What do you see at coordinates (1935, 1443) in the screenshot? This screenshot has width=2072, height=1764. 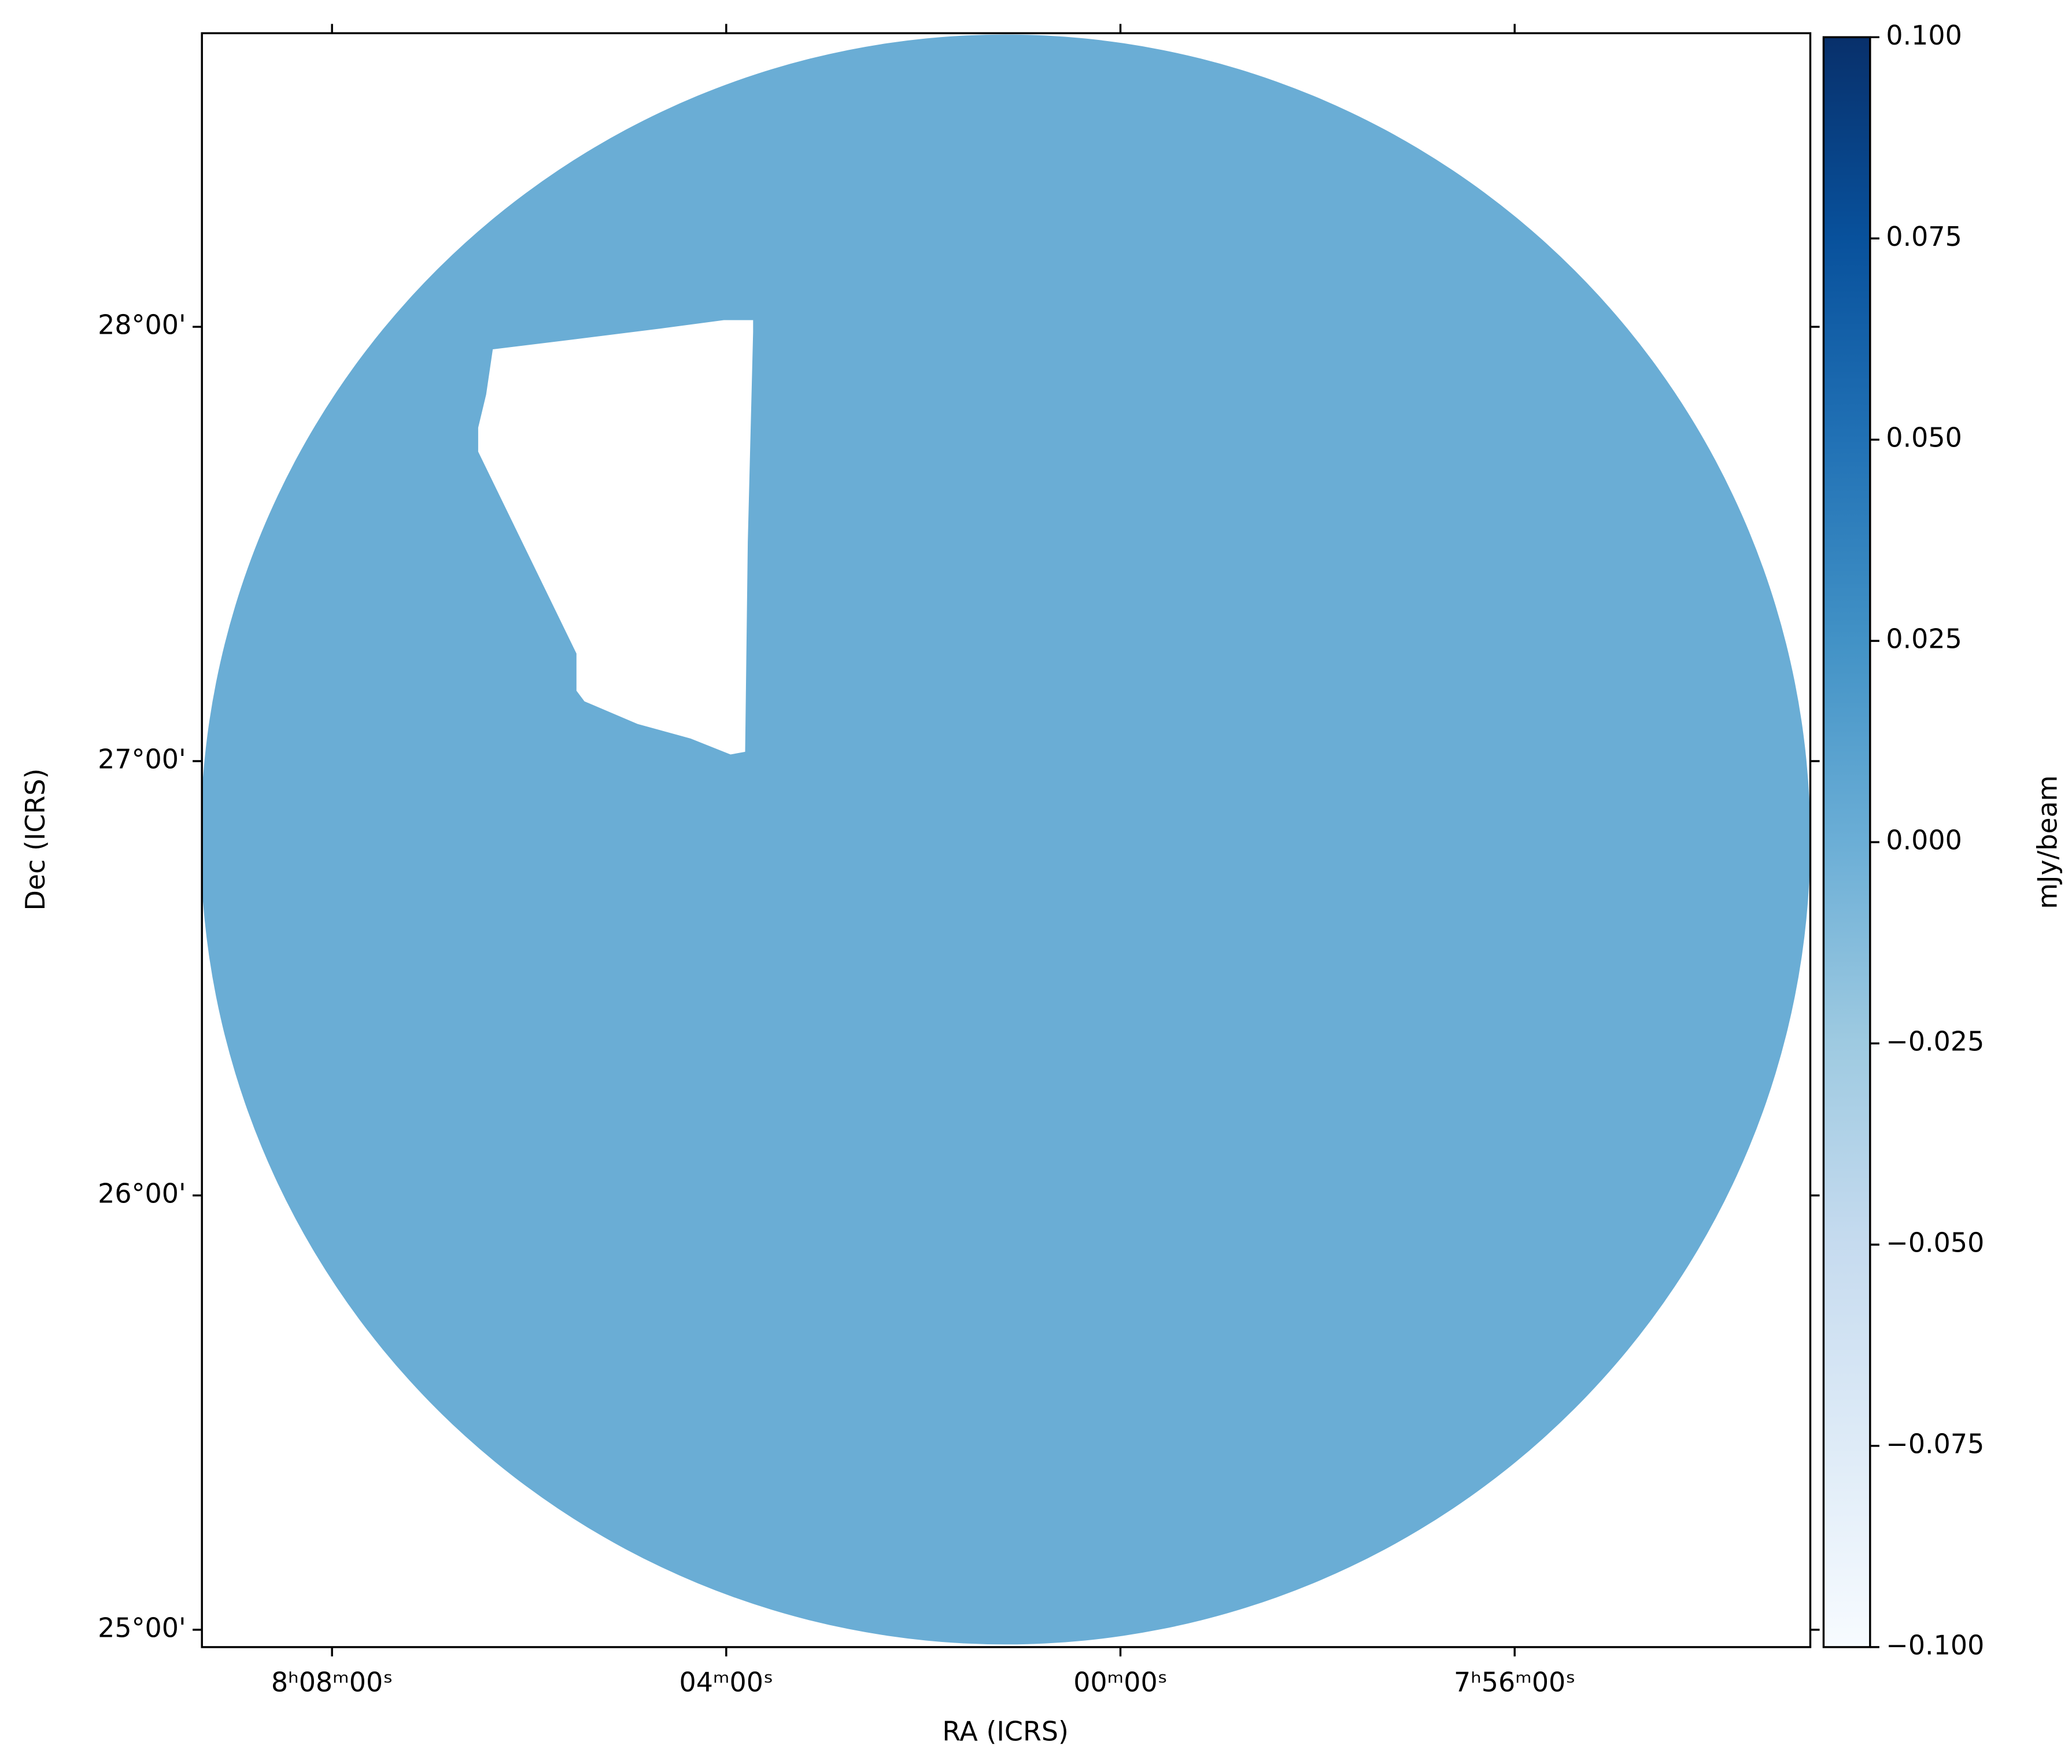 I see `colorbar-tick-label: −0.075` at bounding box center [1935, 1443].